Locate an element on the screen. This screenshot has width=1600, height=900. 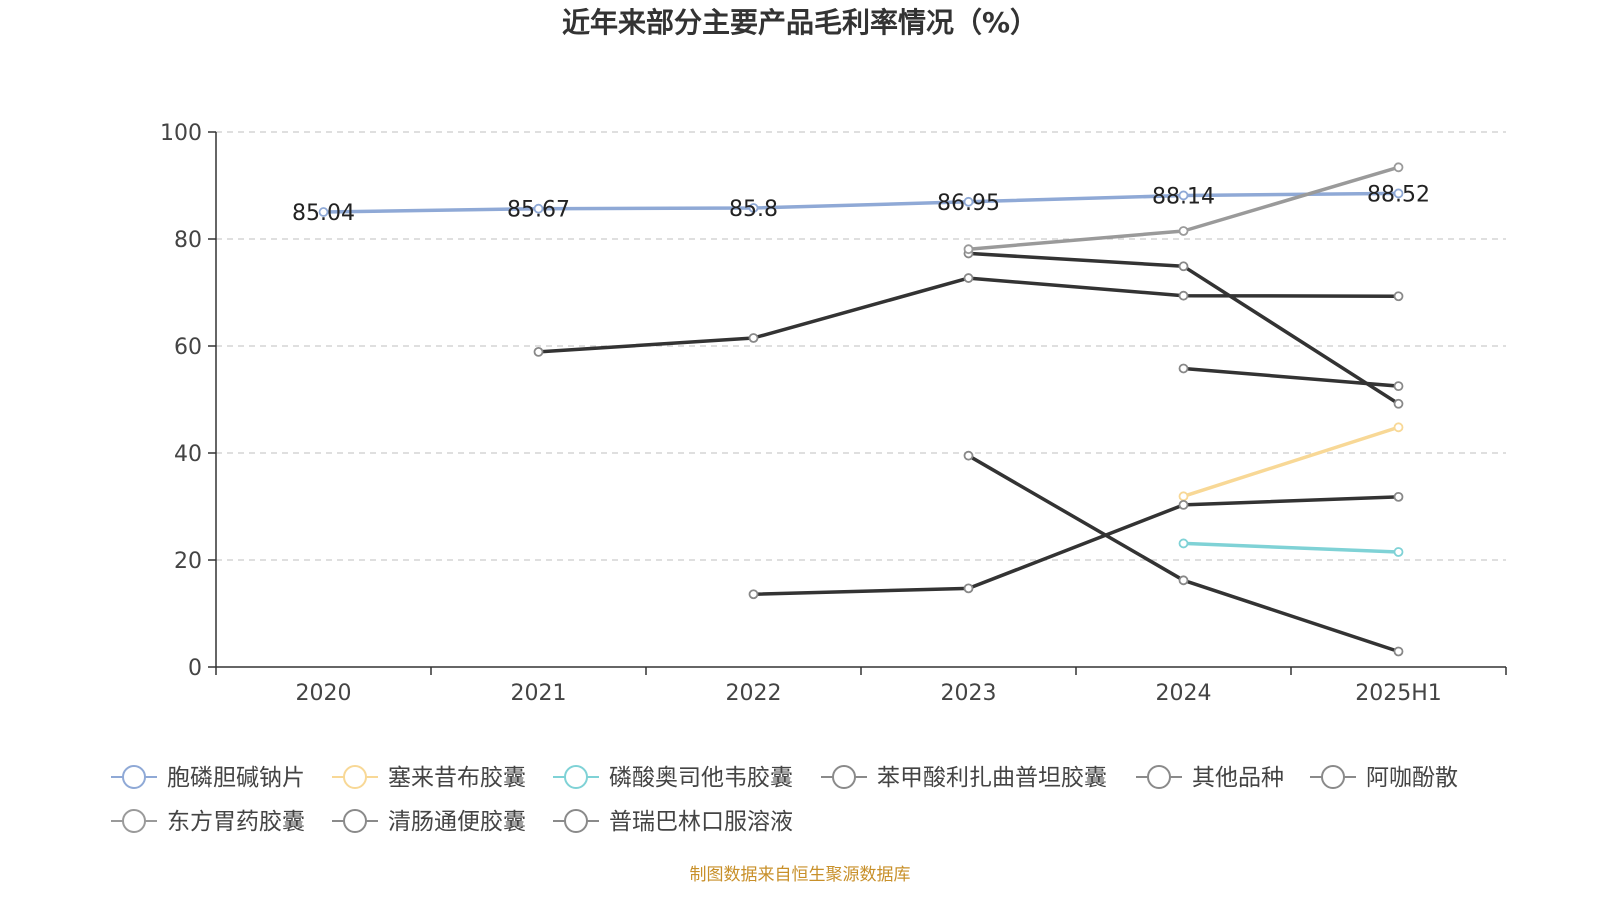
chart-title: 近年来部分主要产品毛利率情况（%） is located at coordinates (800, 22).